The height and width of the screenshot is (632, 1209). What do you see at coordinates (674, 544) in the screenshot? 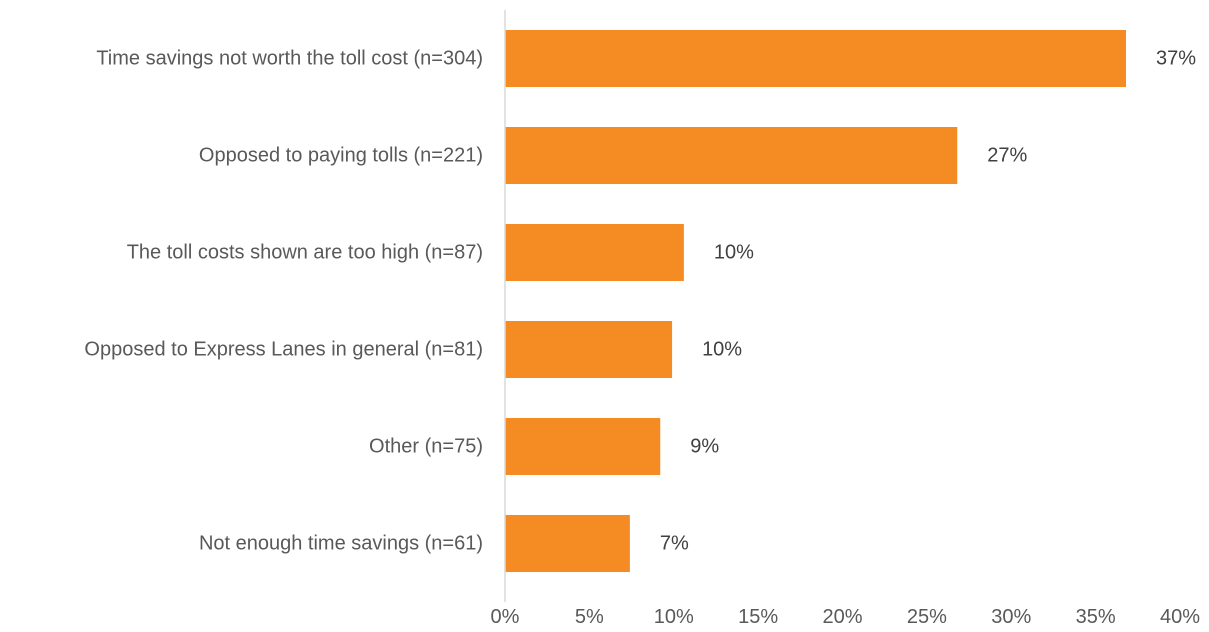
I see `value-label-5: 7%` at bounding box center [674, 544].